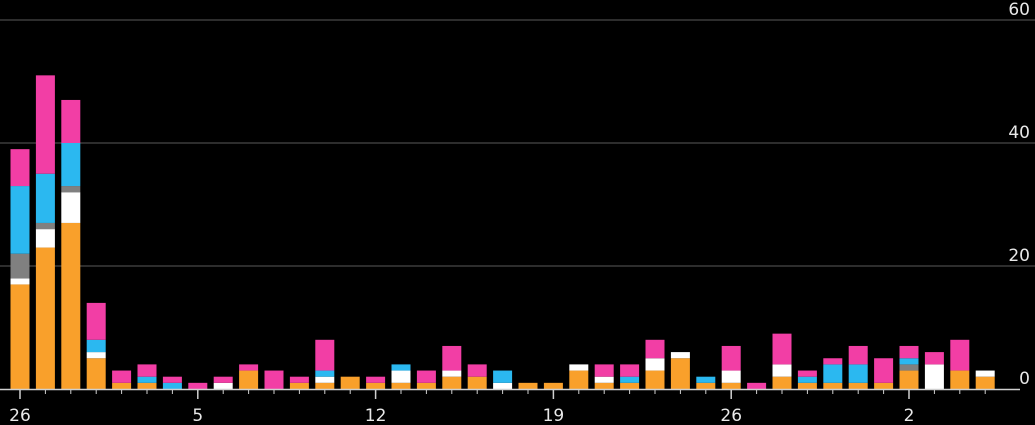  I want to click on x-tick-label: 26, so click(20, 415).